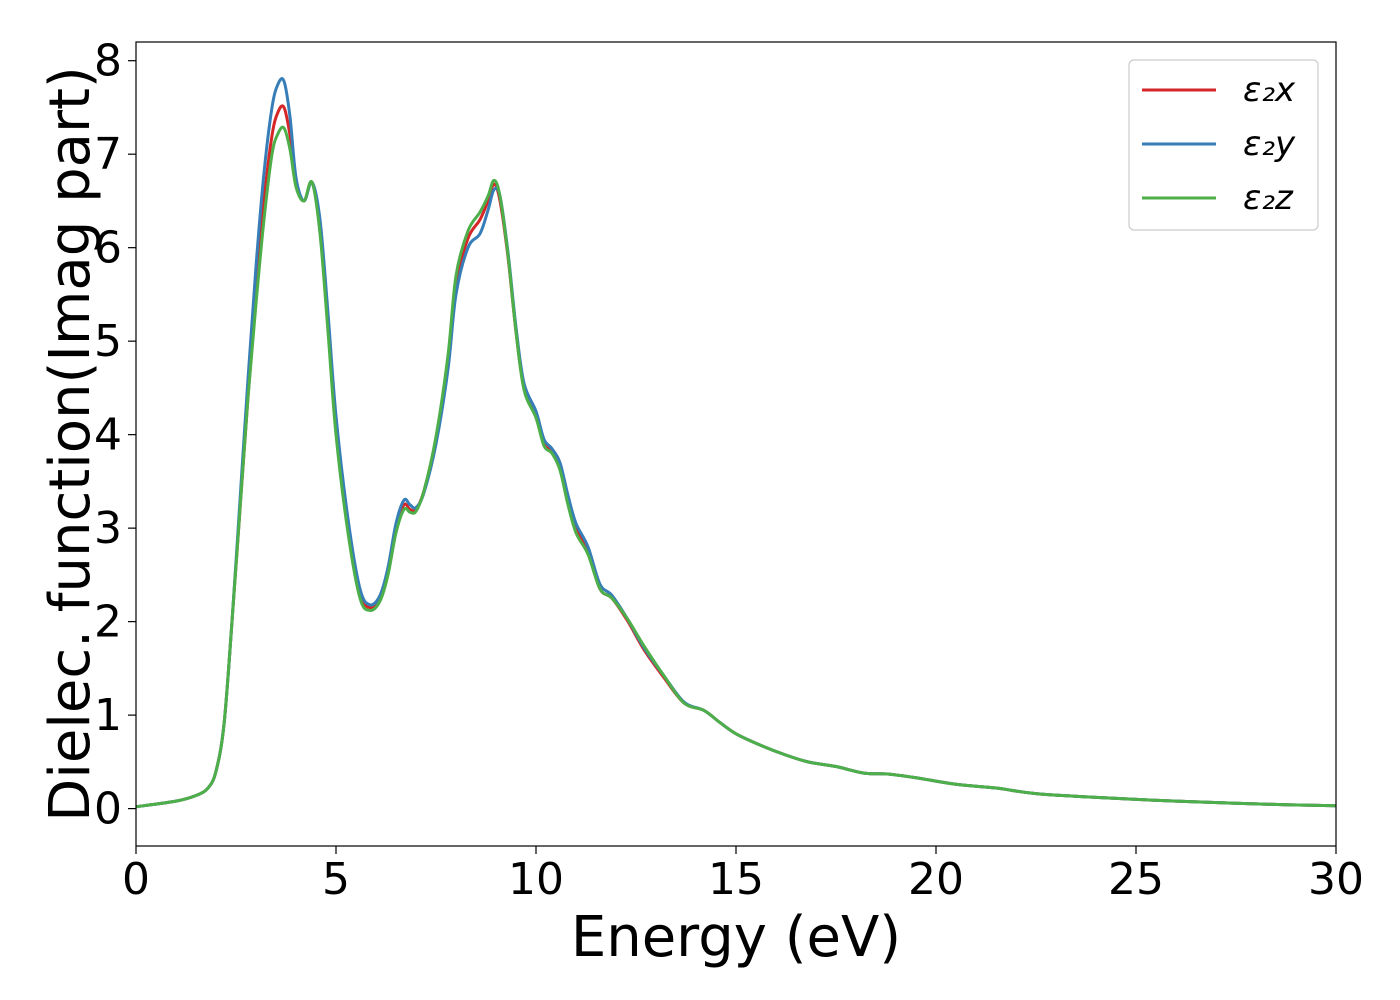 The image size is (1400, 1000). What do you see at coordinates (1136, 879) in the screenshot?
I see `x-tick-label: 25` at bounding box center [1136, 879].